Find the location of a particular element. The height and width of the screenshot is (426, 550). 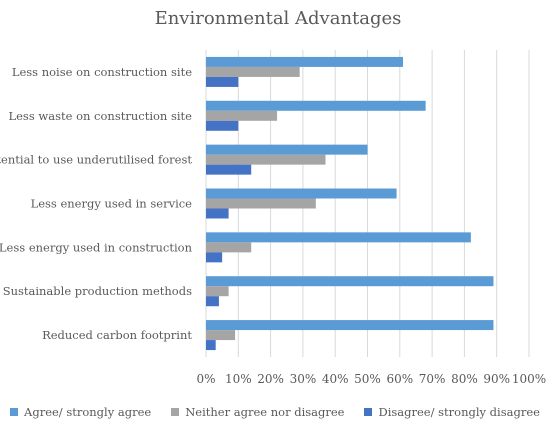

x-tick-100: 100% is located at coordinates (529, 379).